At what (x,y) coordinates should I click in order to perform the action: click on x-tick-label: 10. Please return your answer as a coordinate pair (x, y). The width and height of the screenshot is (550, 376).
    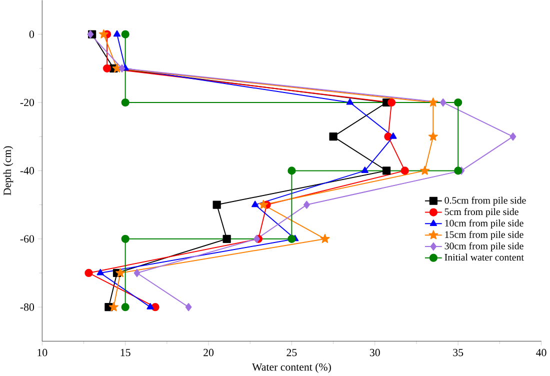
    Looking at the image, I should click on (43, 352).